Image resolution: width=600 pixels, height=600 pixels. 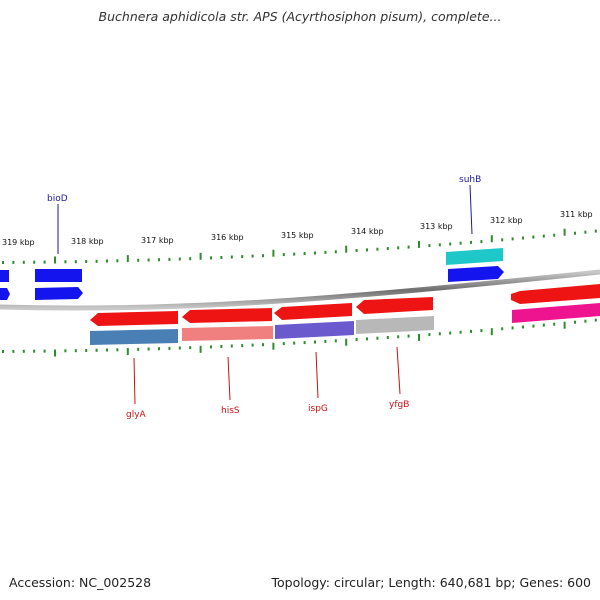 What do you see at coordinates (157, 240) in the screenshot?
I see `tick-label-317kbp: 317 kbp` at bounding box center [157, 240].